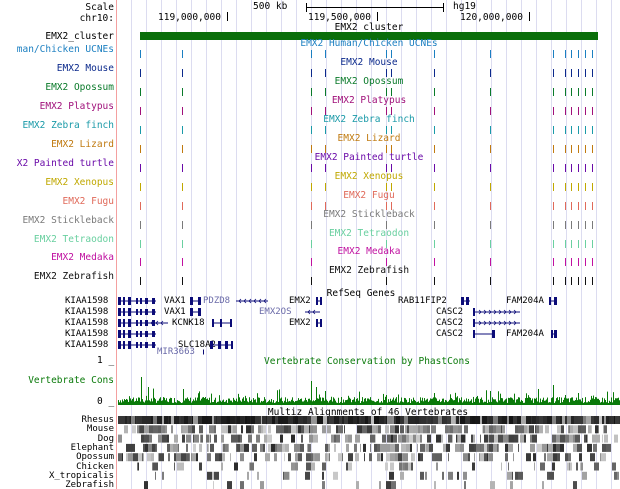  What do you see at coordinates (89, 484) in the screenshot?
I see `multiz-species-label: Zebrafish` at bounding box center [89, 484].